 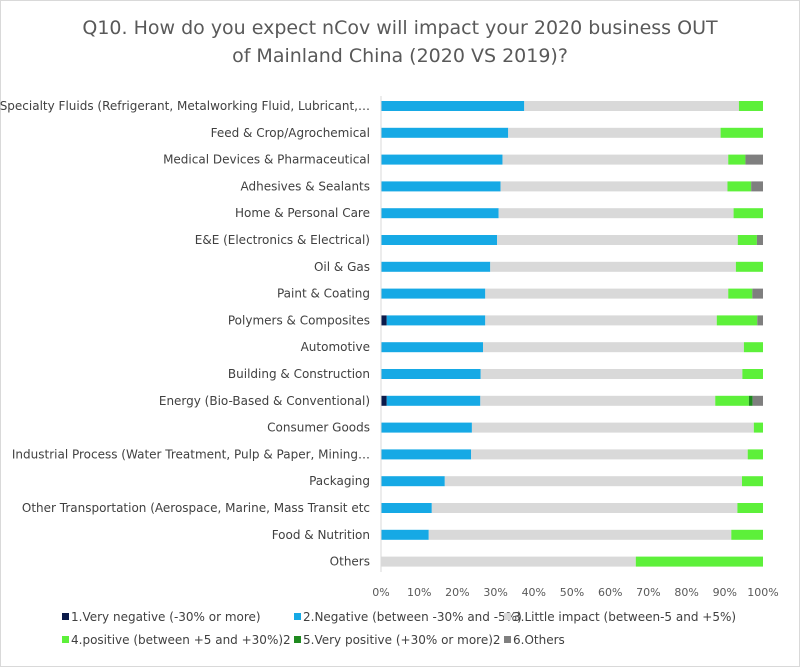 What do you see at coordinates (318, 428) in the screenshot?
I see `category-label: Consumer Goods` at bounding box center [318, 428].